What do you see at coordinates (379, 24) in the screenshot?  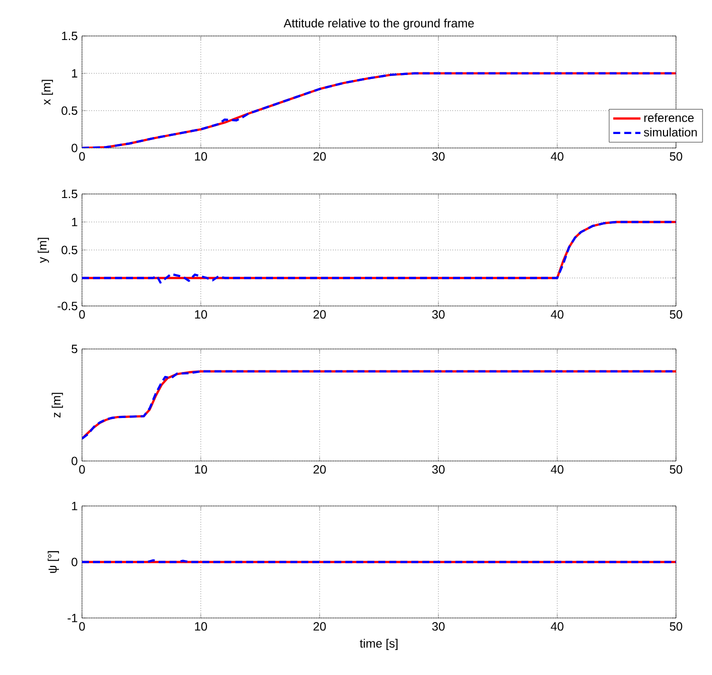 I see `chart-title: Attitude relative to the ground frame` at bounding box center [379, 24].